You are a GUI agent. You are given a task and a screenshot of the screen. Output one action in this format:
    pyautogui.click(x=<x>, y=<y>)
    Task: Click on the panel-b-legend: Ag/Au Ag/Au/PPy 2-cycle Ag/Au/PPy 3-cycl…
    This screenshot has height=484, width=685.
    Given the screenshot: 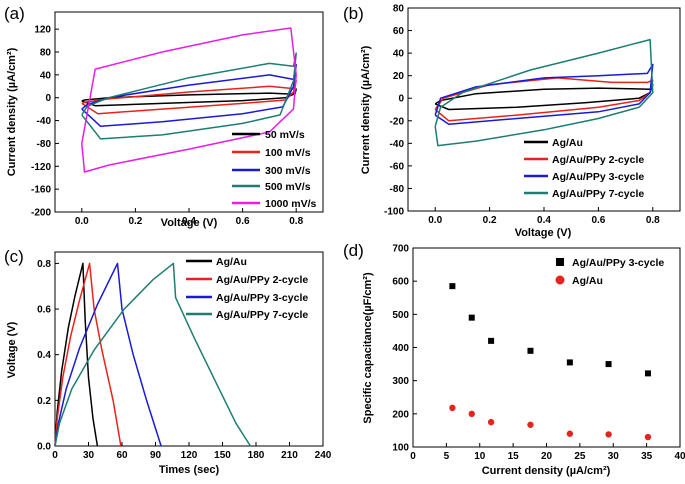 What is the action you would take?
    pyautogui.click(x=584, y=168)
    